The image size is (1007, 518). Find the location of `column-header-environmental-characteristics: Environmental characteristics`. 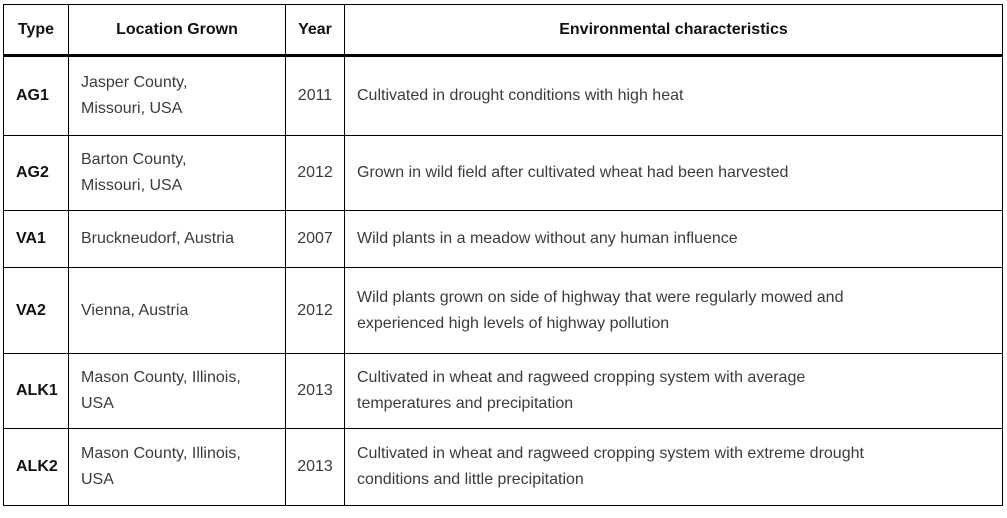

column-header-environmental-characteristics: Environmental characteristics is located at coordinates (673, 30).